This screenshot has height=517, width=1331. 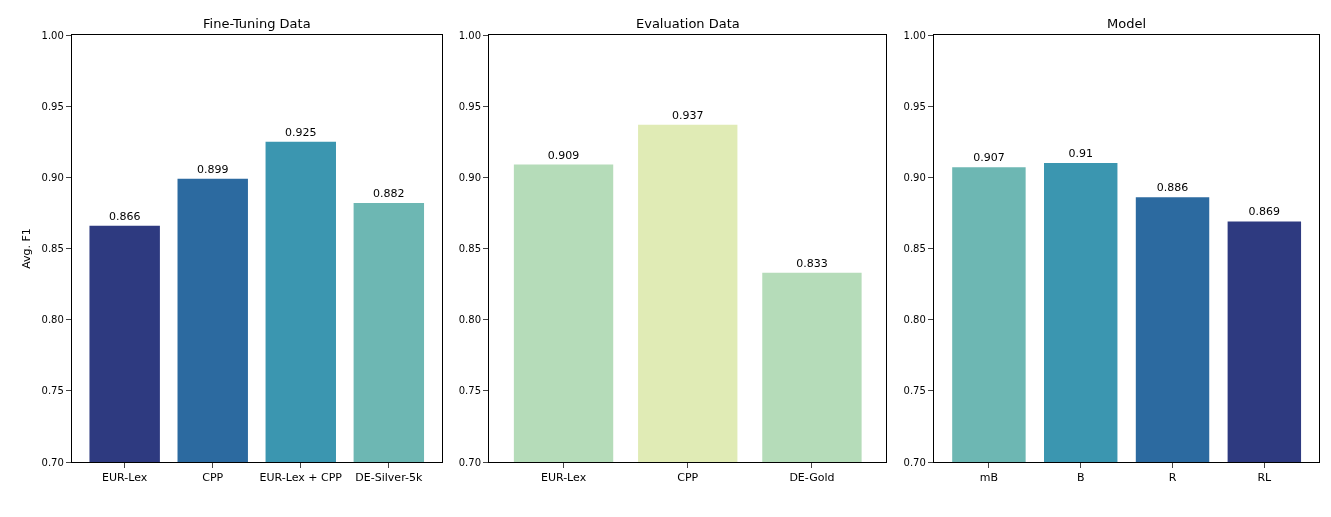 I want to click on x-tick-label: RL, so click(x=1265, y=478).